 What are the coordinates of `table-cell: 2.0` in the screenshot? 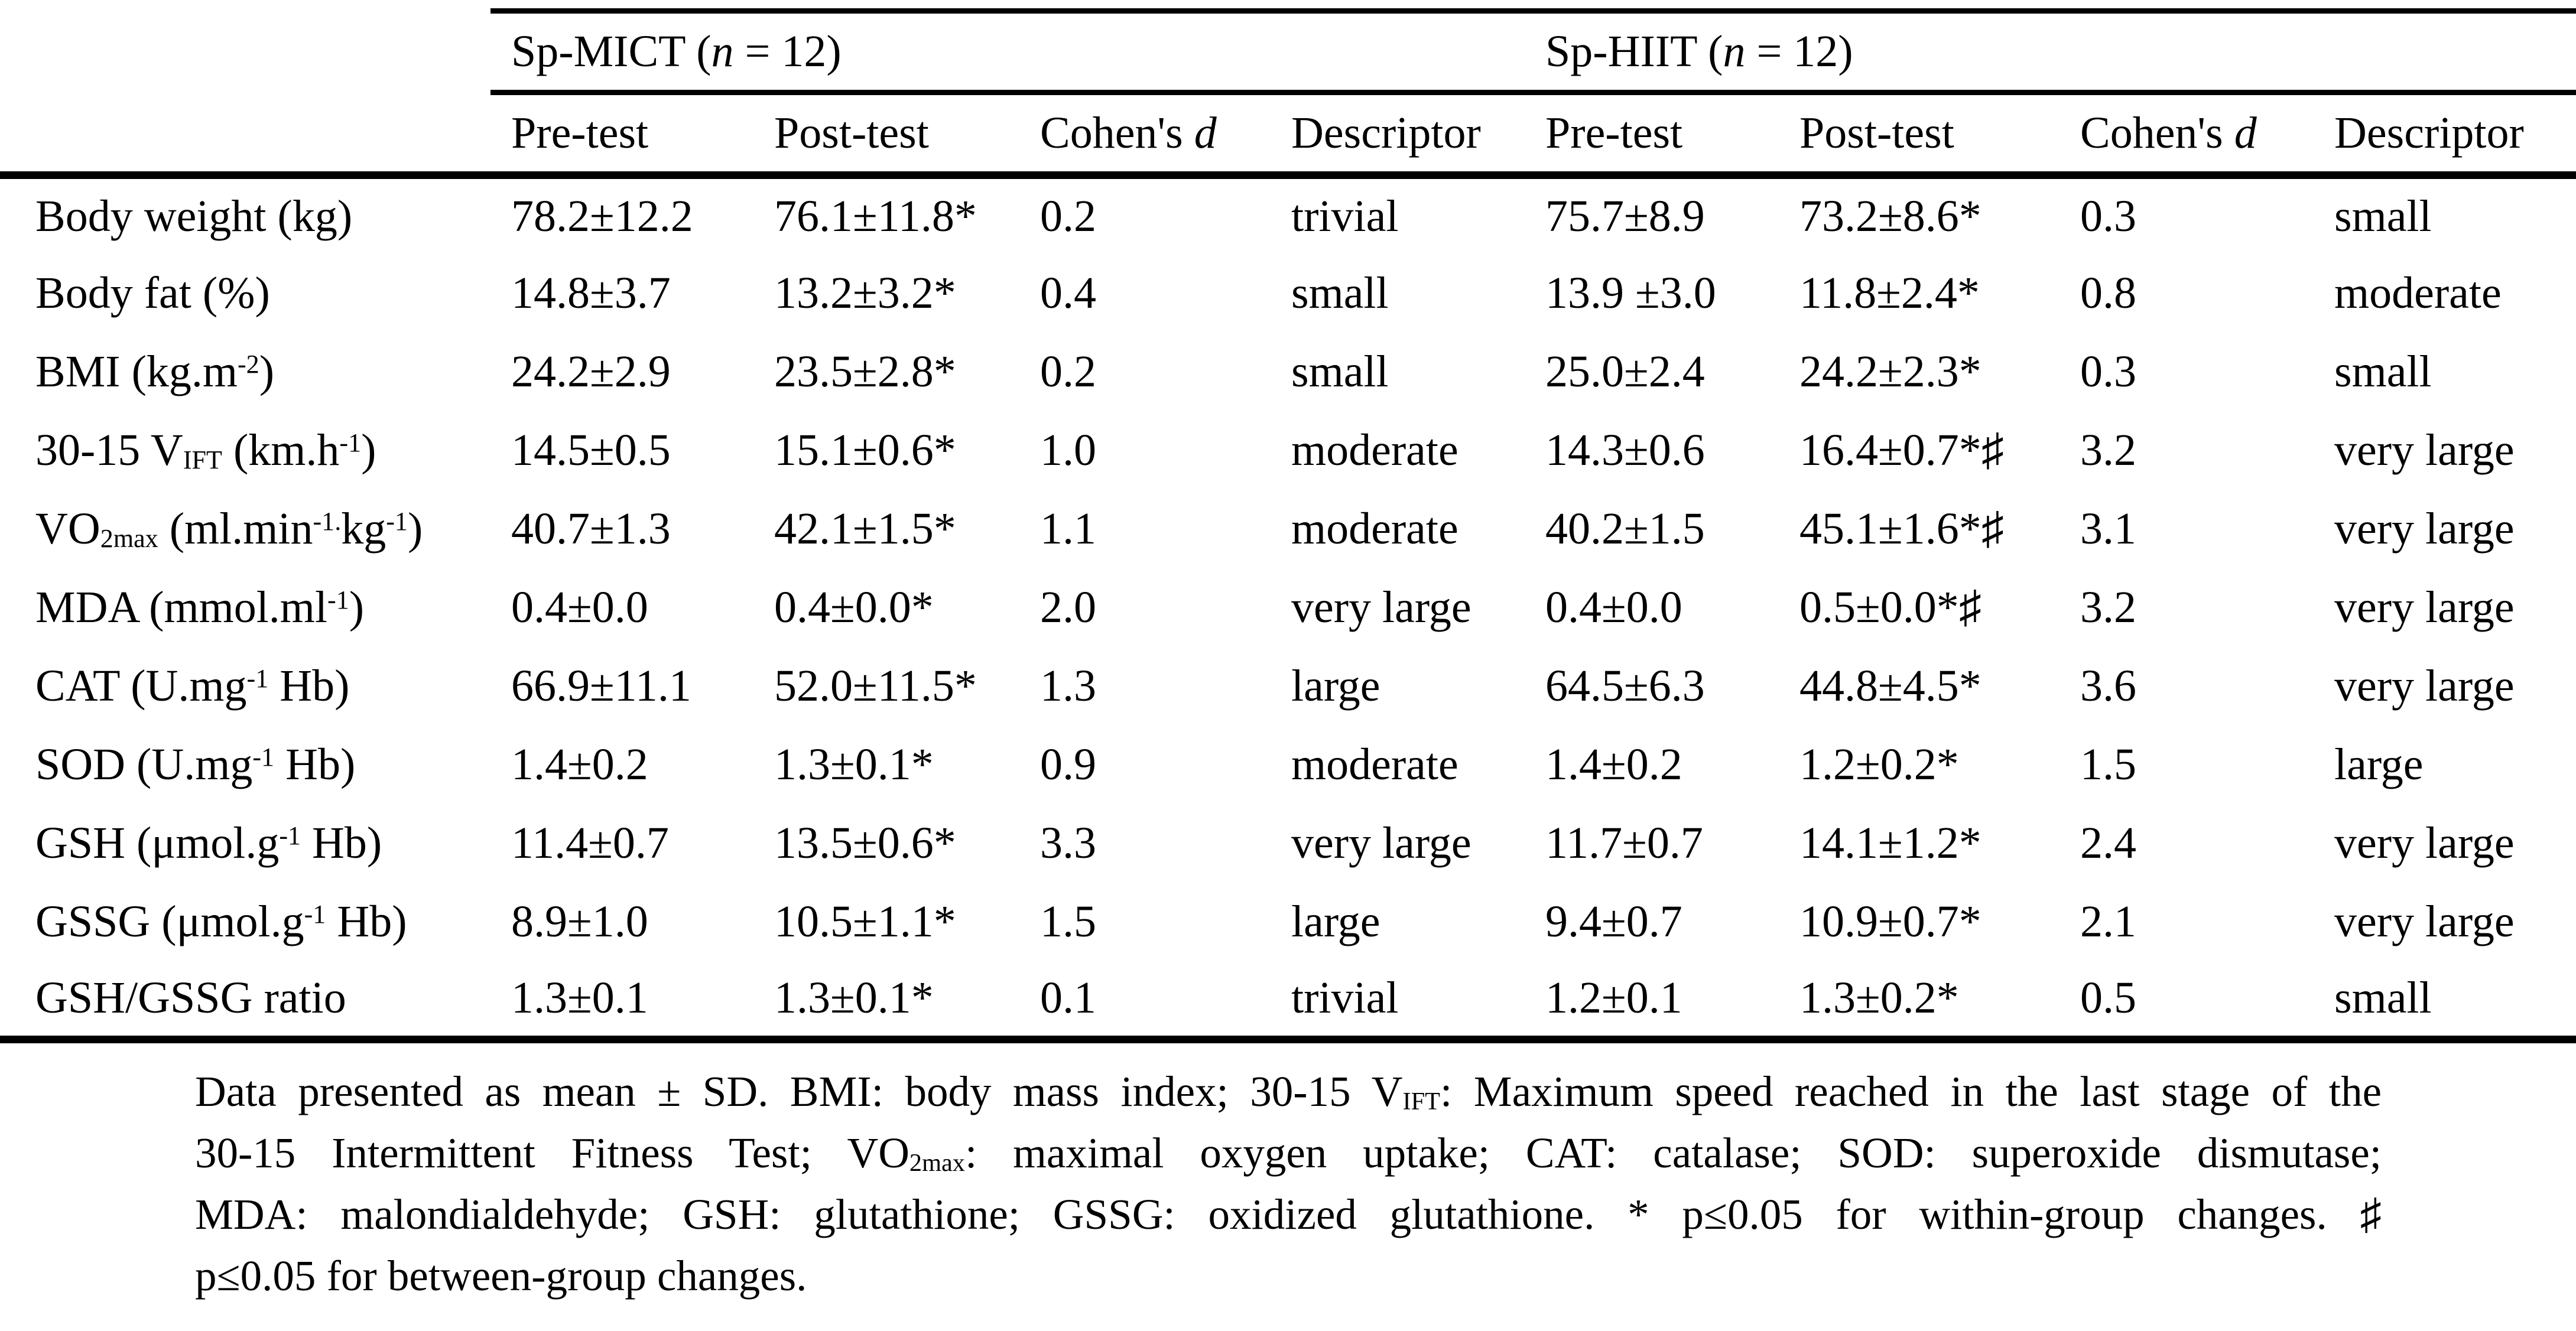 It's located at (1068, 607).